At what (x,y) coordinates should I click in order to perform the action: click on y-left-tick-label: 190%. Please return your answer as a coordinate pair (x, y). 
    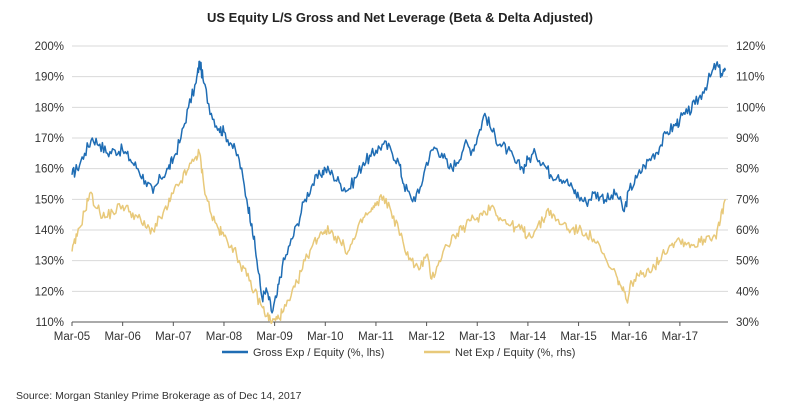
    Looking at the image, I should click on (49, 78).